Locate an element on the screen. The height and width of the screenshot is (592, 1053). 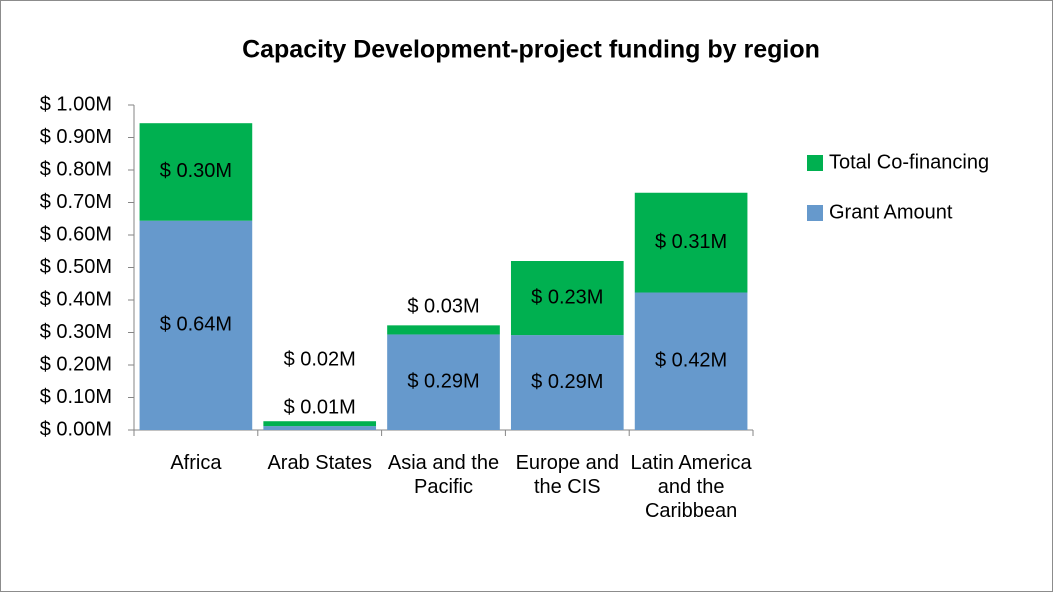
x-tick-label: Africa is located at coordinates (196, 463).